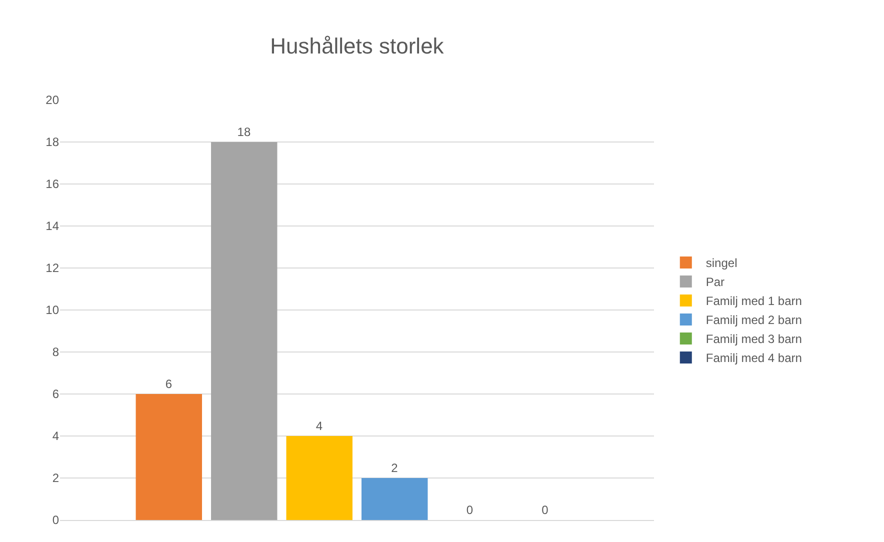  I want to click on y-tick-label: 16, so click(53, 184).